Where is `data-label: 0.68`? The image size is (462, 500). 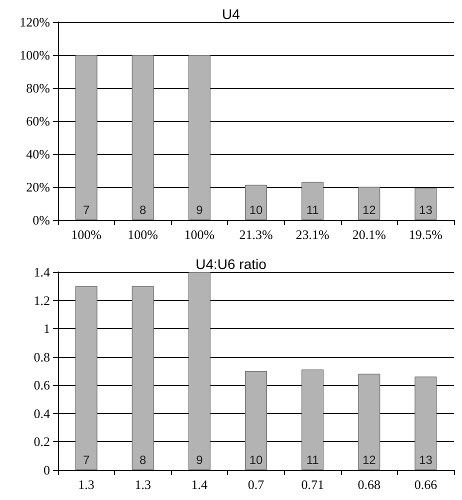
data-label: 0.68 is located at coordinates (369, 484).